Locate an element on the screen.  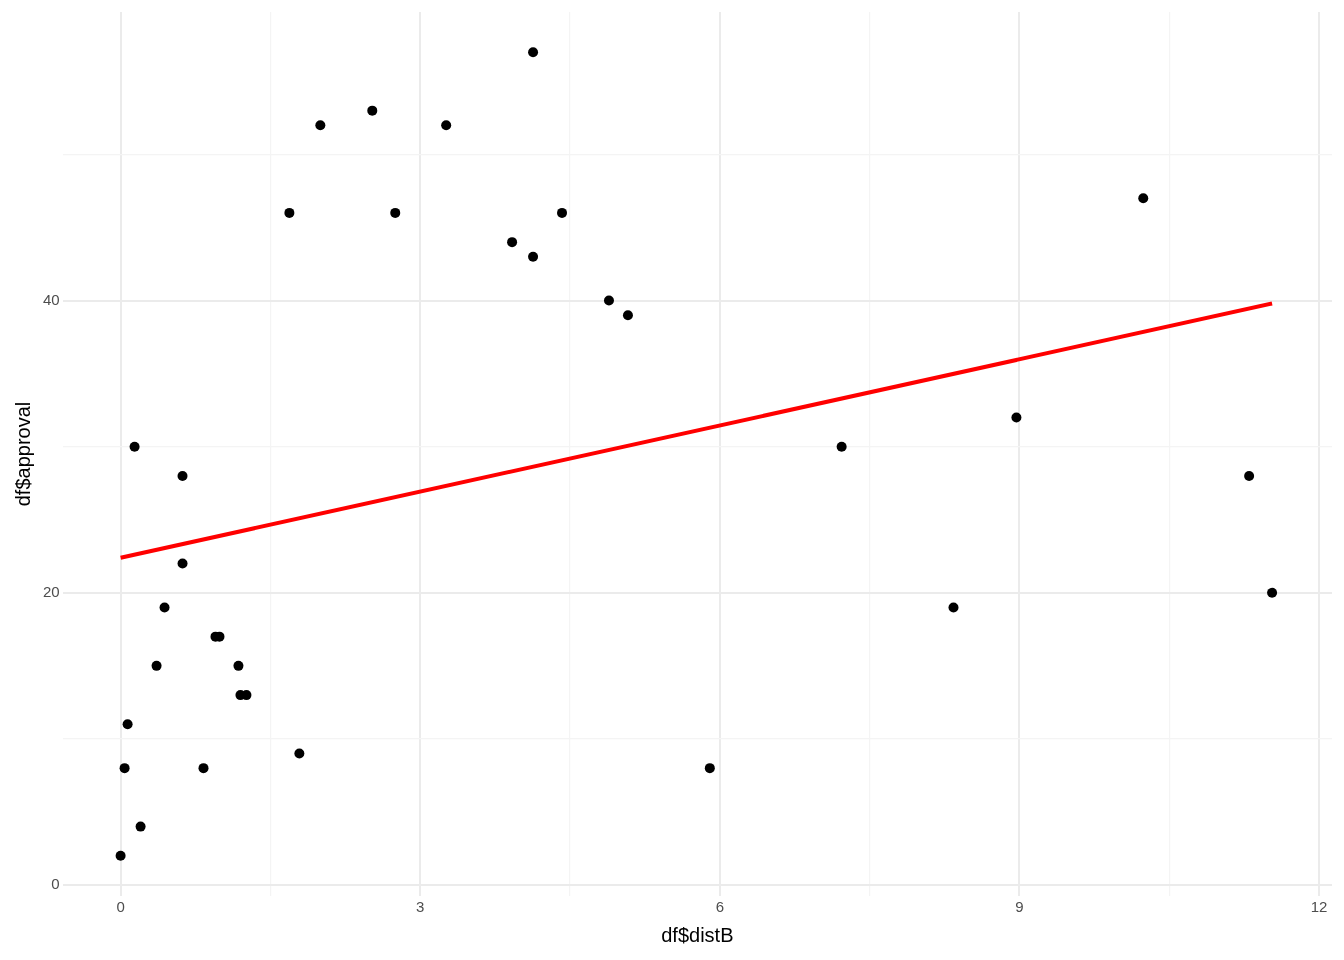
x-tick-label: 12 is located at coordinates (1319, 907).